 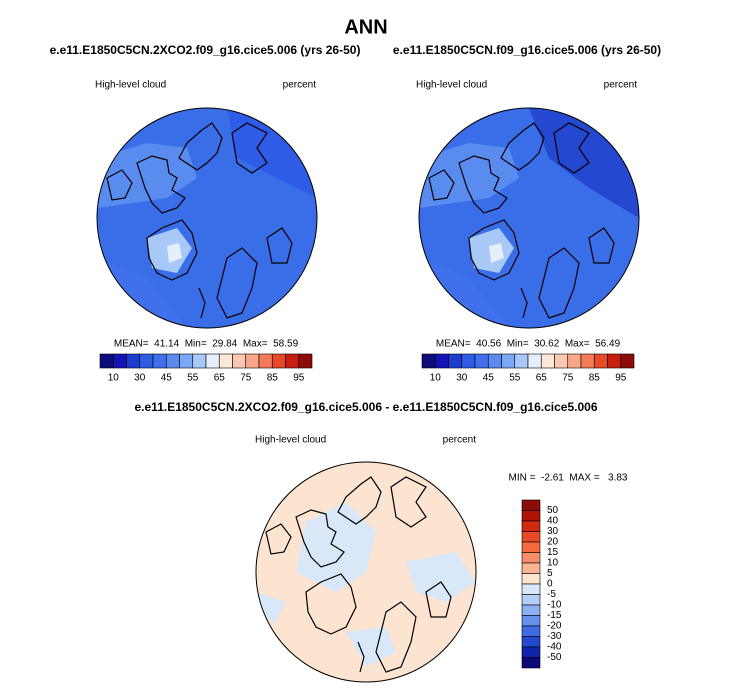 What do you see at coordinates (568, 478) in the screenshot?
I see `stats: MIN = -2.61 MAX = 3.83` at bounding box center [568, 478].